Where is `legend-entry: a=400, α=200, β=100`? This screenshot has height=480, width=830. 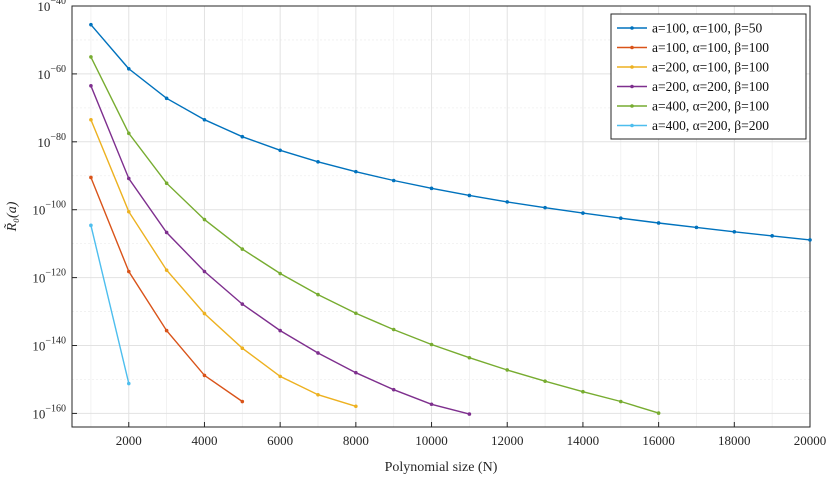
legend-entry: a=400, α=200, β=100 is located at coordinates (693, 106).